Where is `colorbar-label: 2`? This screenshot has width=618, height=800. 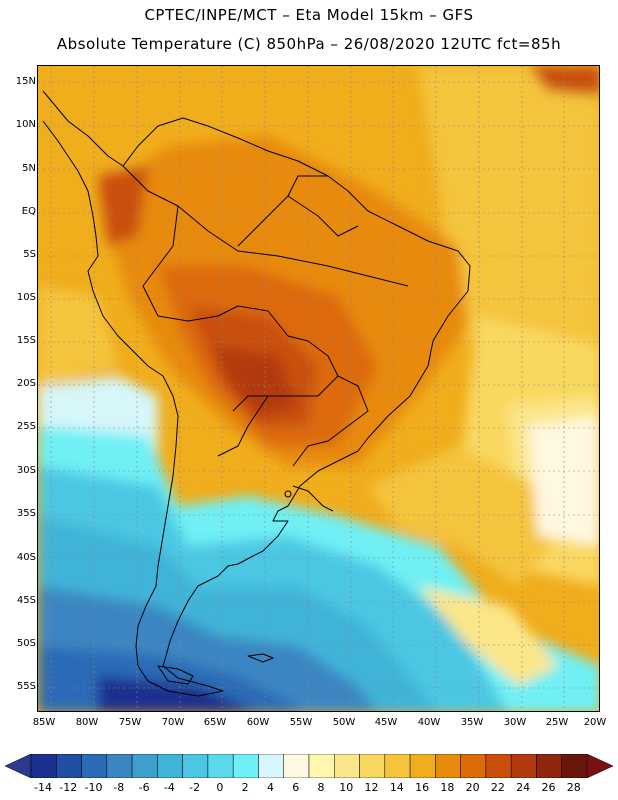 colorbar-label: 2 is located at coordinates (245, 787).